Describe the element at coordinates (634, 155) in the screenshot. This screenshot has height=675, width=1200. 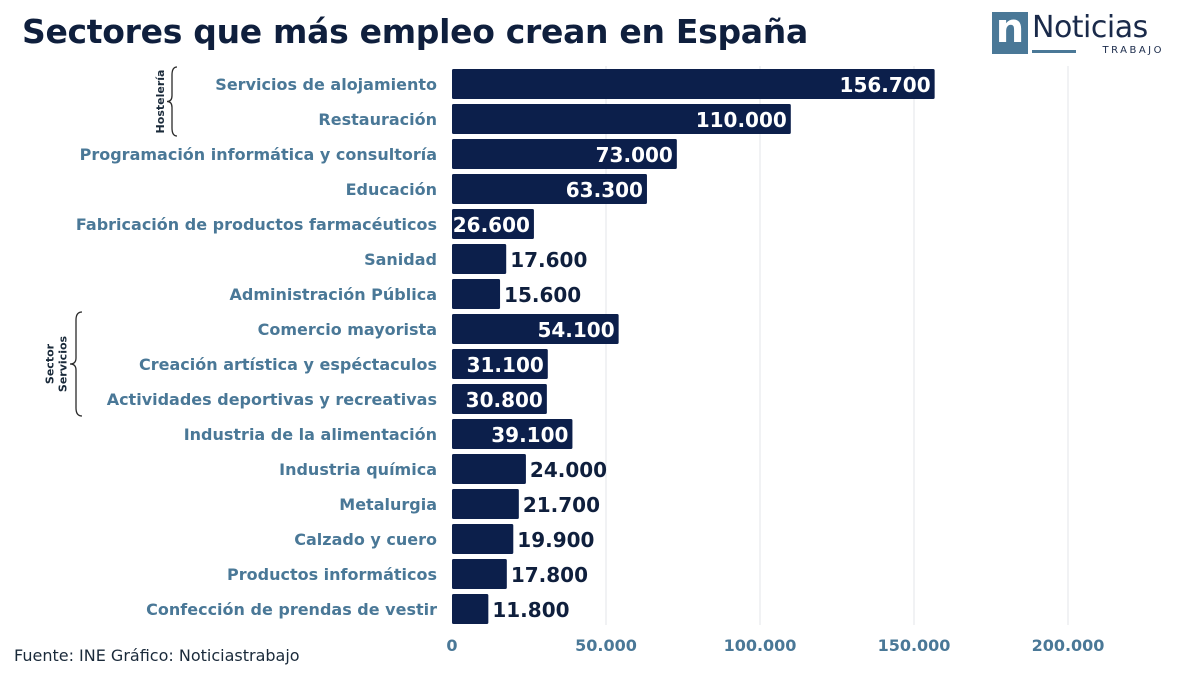
I see `value-label: 73.000` at that location.